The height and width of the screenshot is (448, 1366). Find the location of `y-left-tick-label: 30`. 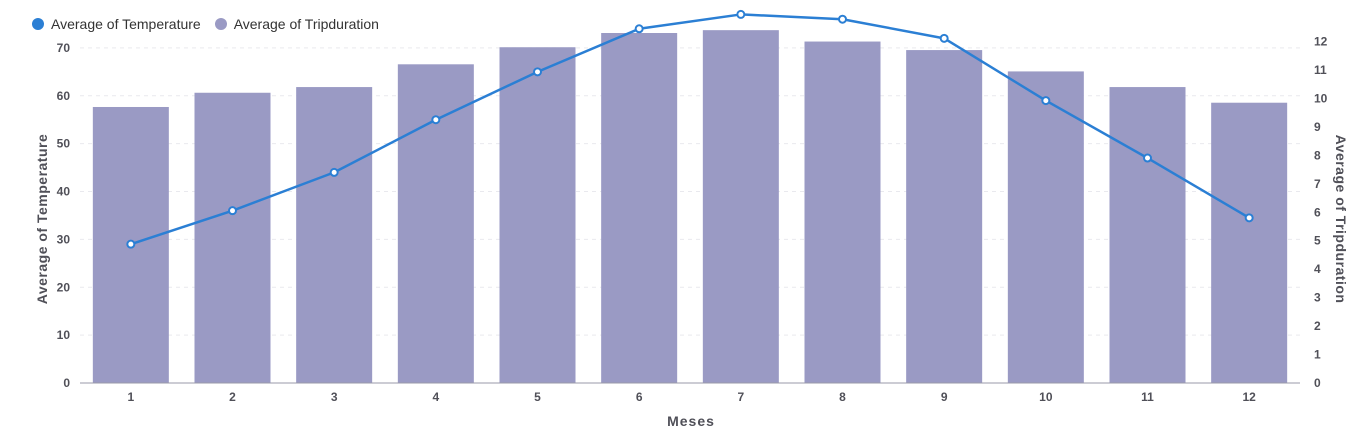

y-left-tick-label: 30 is located at coordinates (64, 239).